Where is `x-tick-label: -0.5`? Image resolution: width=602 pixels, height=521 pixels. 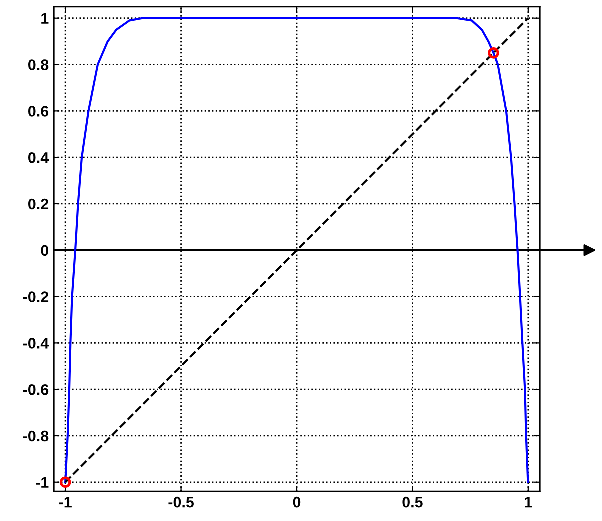
x-tick-label: -0.5 is located at coordinates (181, 502).